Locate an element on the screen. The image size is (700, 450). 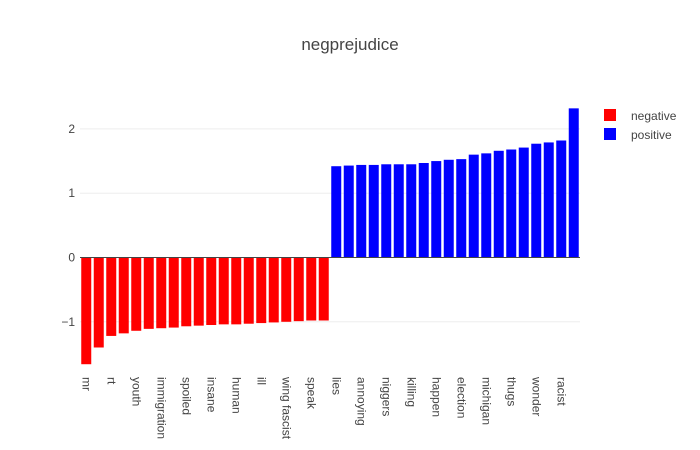
x-tick-label: human is located at coordinates (236, 395).